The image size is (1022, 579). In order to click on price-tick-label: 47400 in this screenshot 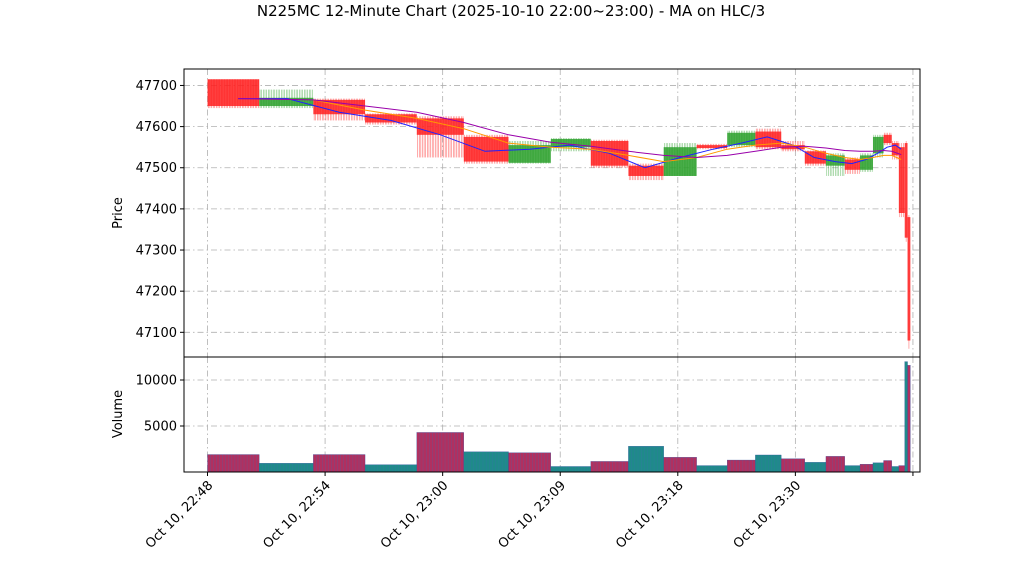, I will do `click(156, 209)`.